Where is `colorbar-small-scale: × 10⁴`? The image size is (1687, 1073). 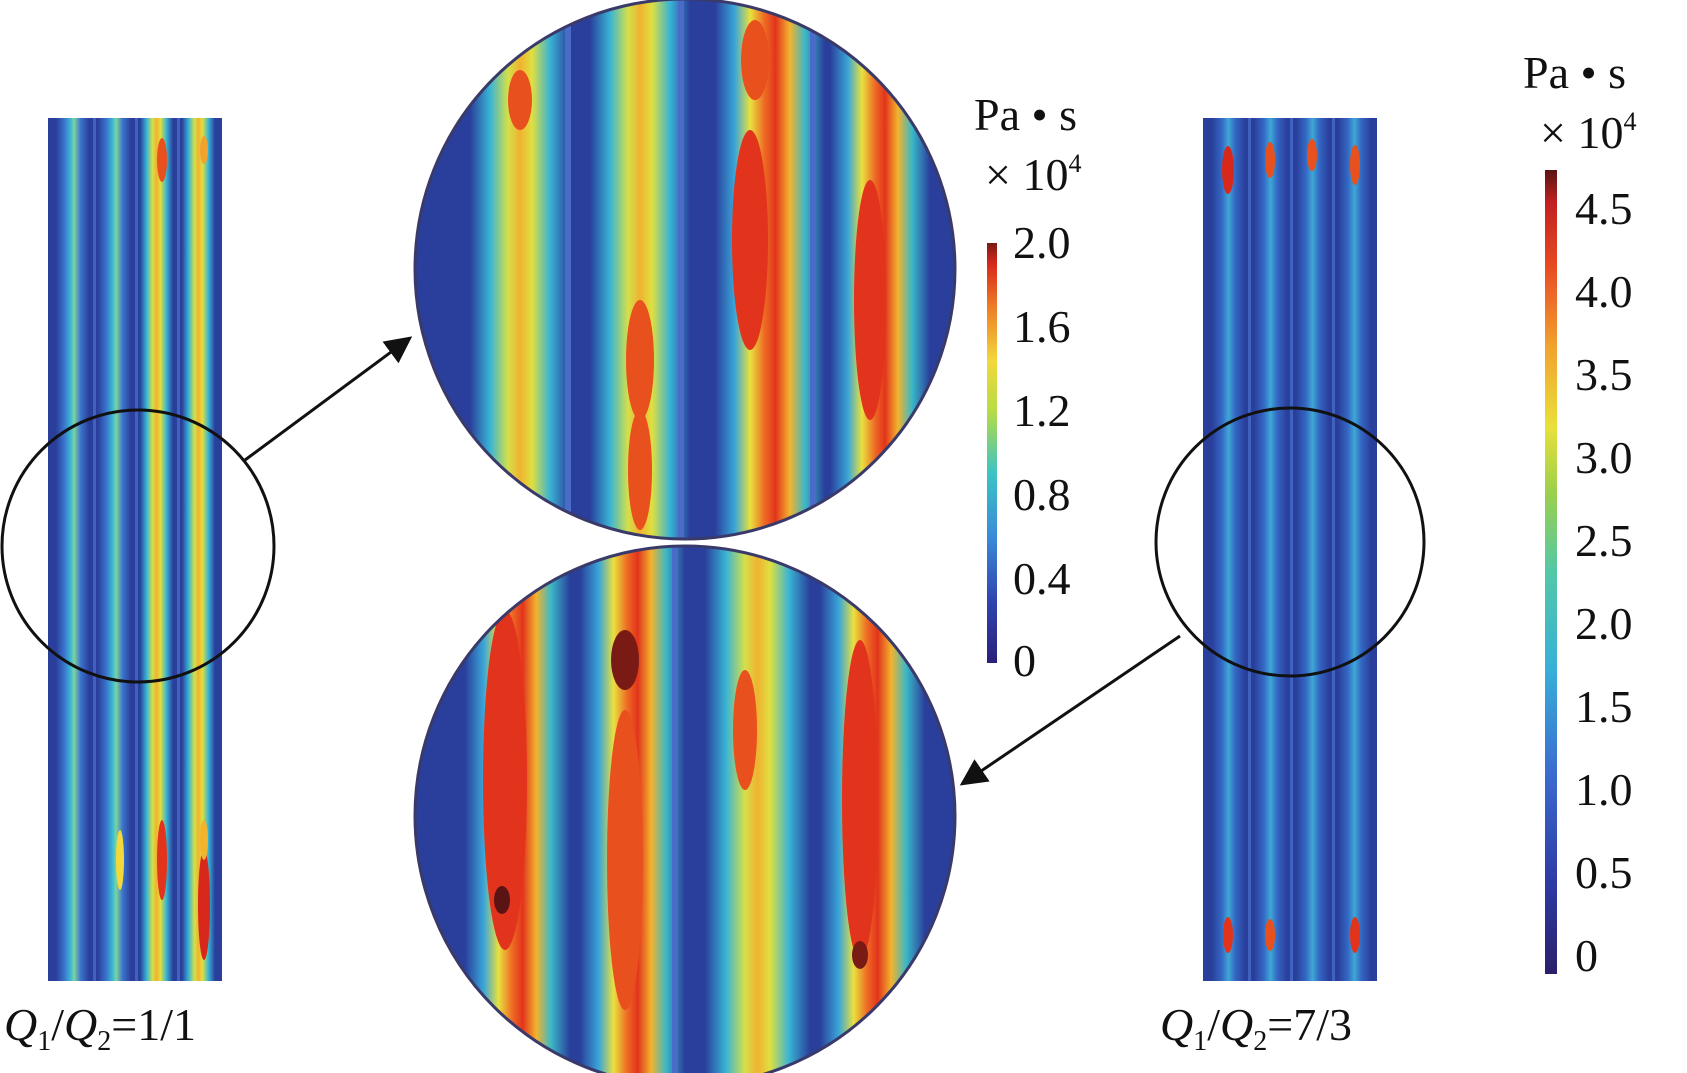
colorbar-small-scale: × 10⁴ is located at coordinates (1033, 174).